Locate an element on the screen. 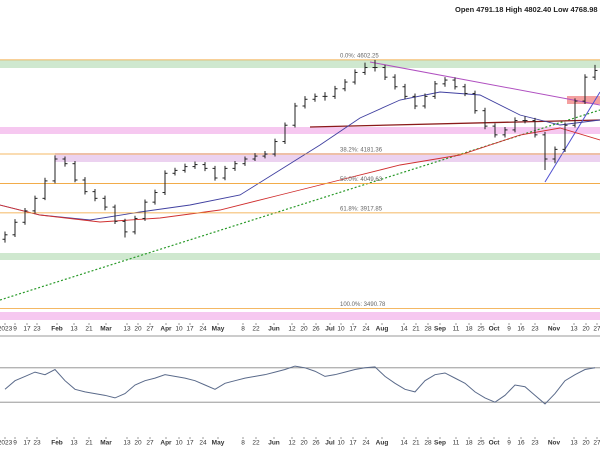 The height and width of the screenshot is (450, 600). x-tick-label: May is located at coordinates (218, 443).